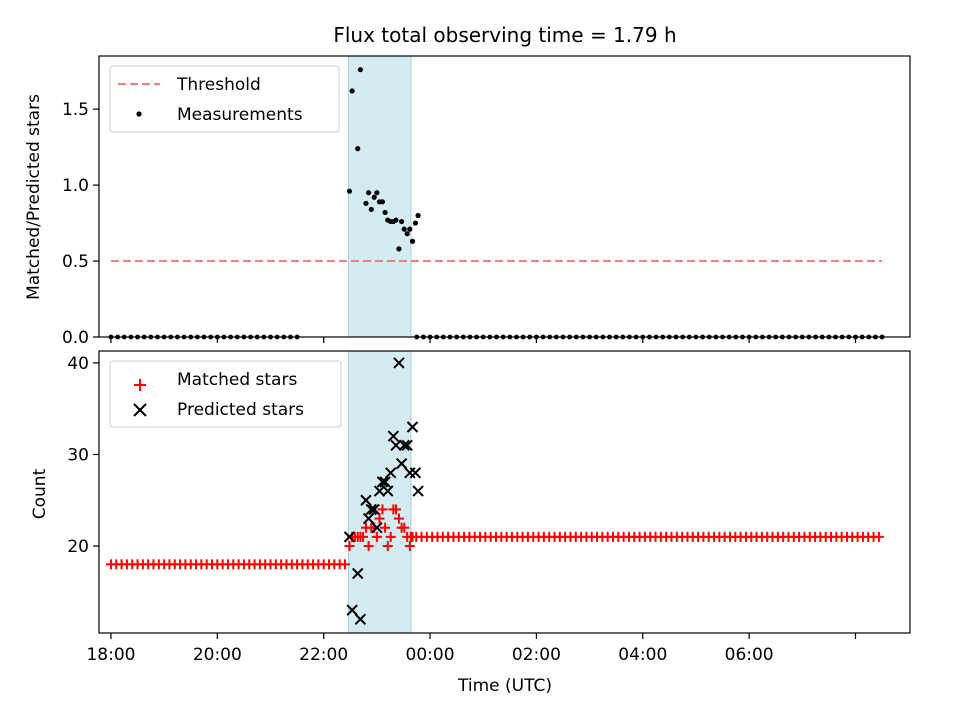  I want to click on y-tick-label: 1.5, so click(75, 110).